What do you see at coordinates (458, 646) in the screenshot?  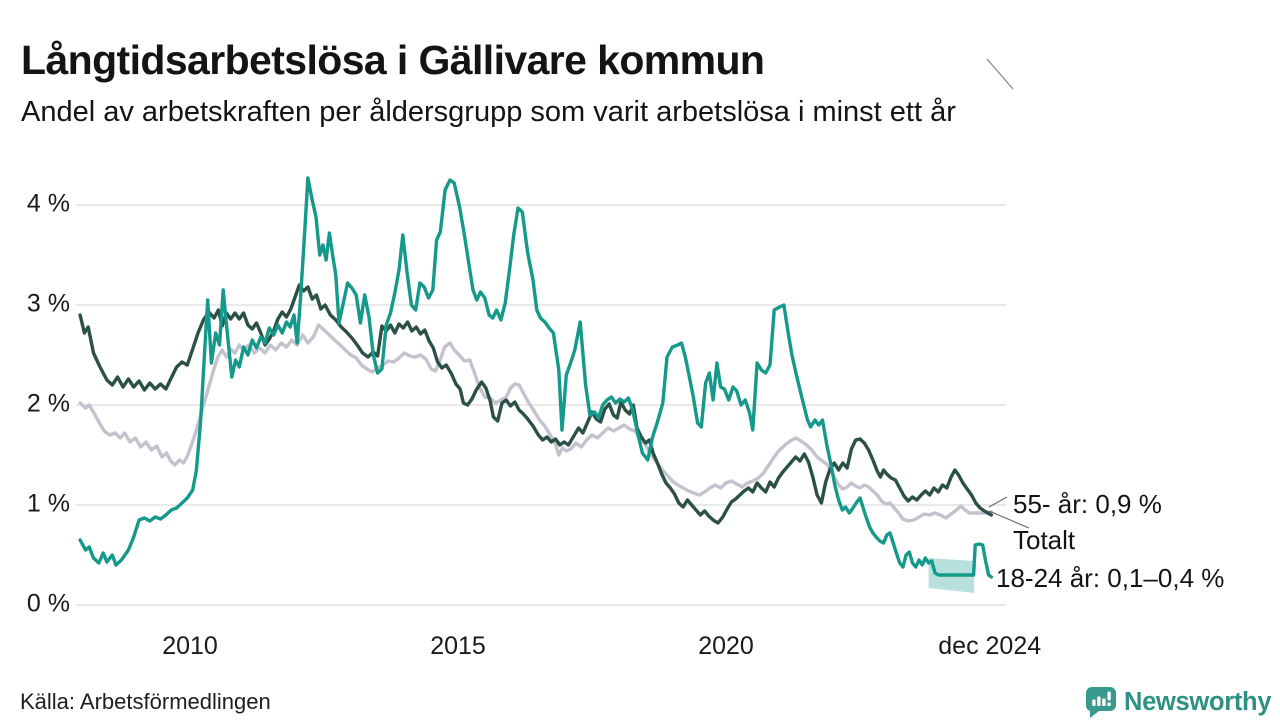 I see `x-tick-label: 2015` at bounding box center [458, 646].